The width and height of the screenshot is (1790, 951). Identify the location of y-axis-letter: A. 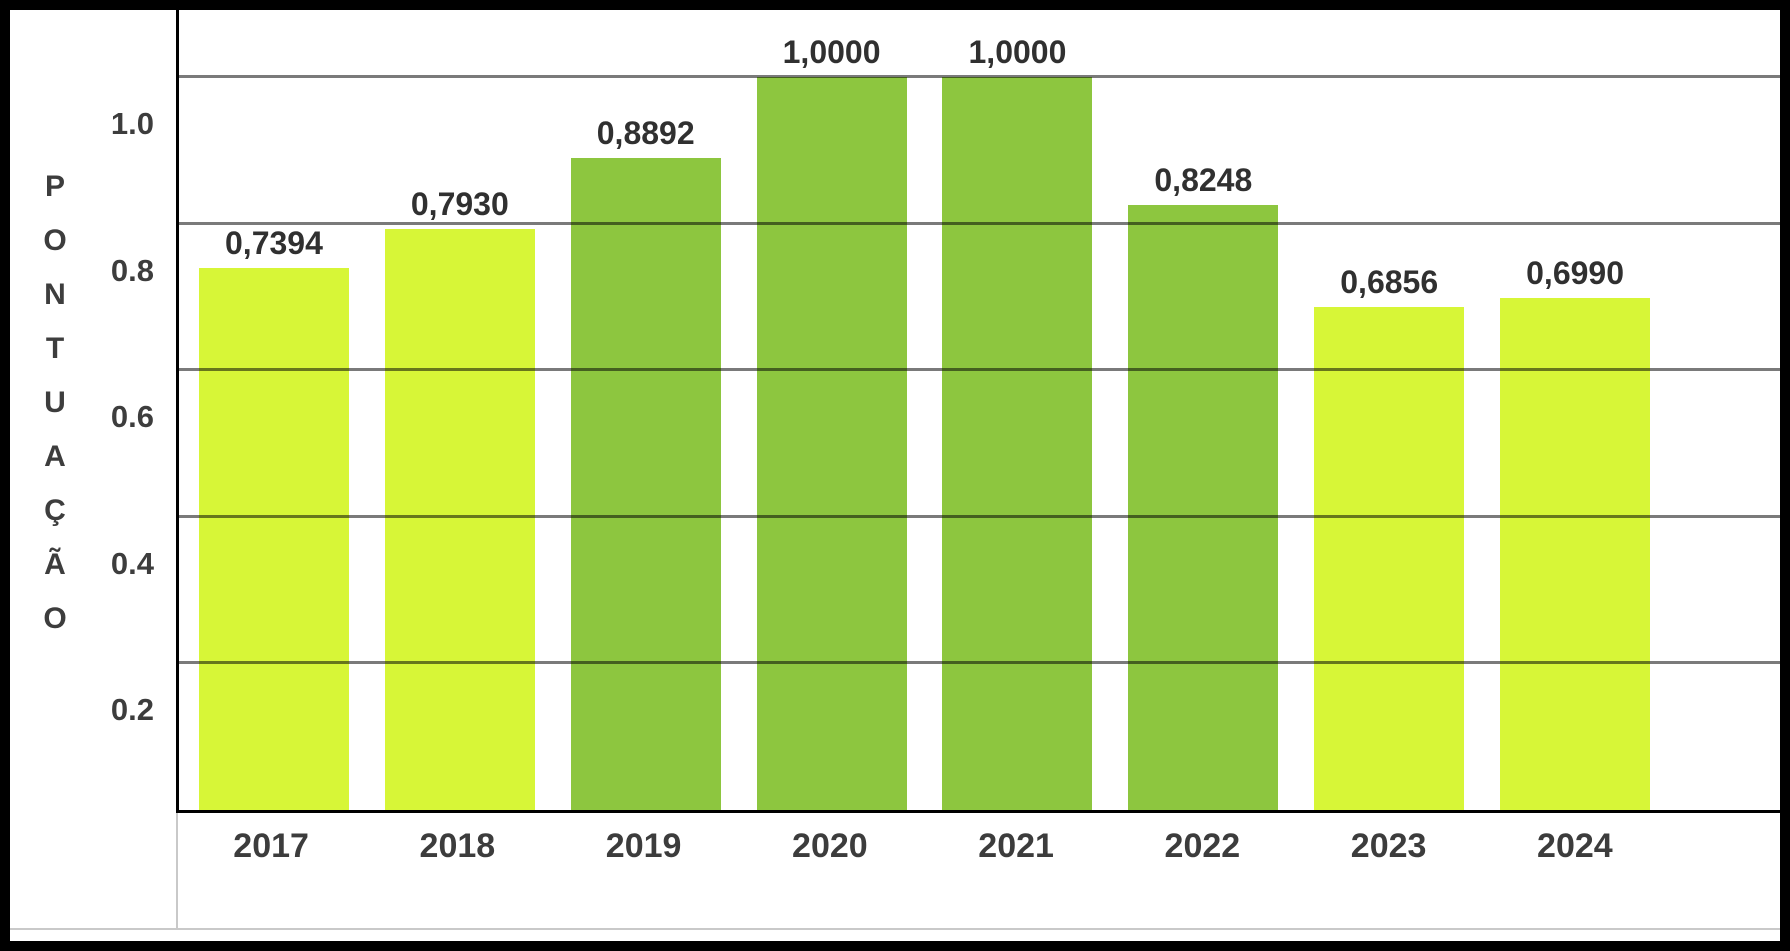
(55, 456).